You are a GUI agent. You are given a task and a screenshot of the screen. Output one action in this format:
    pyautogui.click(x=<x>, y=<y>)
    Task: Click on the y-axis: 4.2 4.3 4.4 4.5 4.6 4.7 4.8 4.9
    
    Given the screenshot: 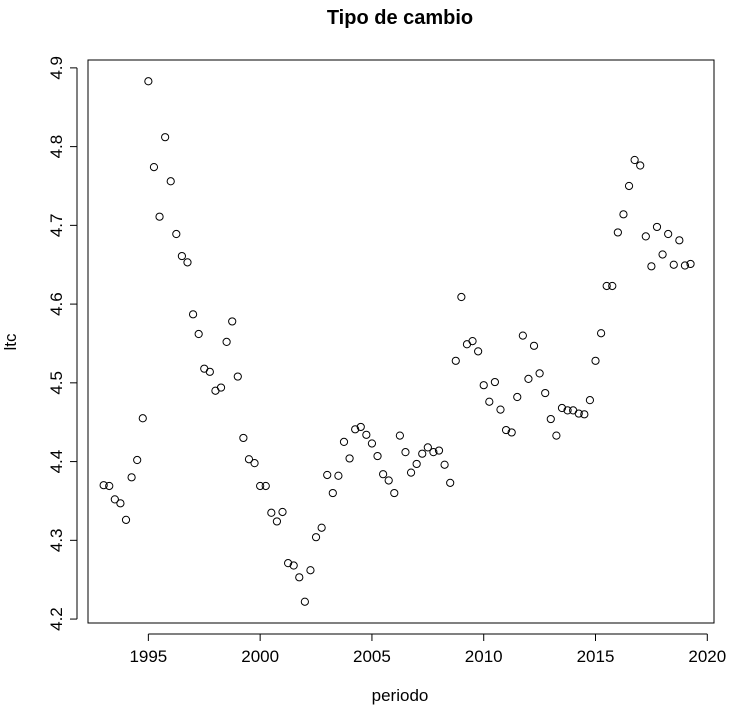 What is the action you would take?
    pyautogui.click(x=62, y=343)
    